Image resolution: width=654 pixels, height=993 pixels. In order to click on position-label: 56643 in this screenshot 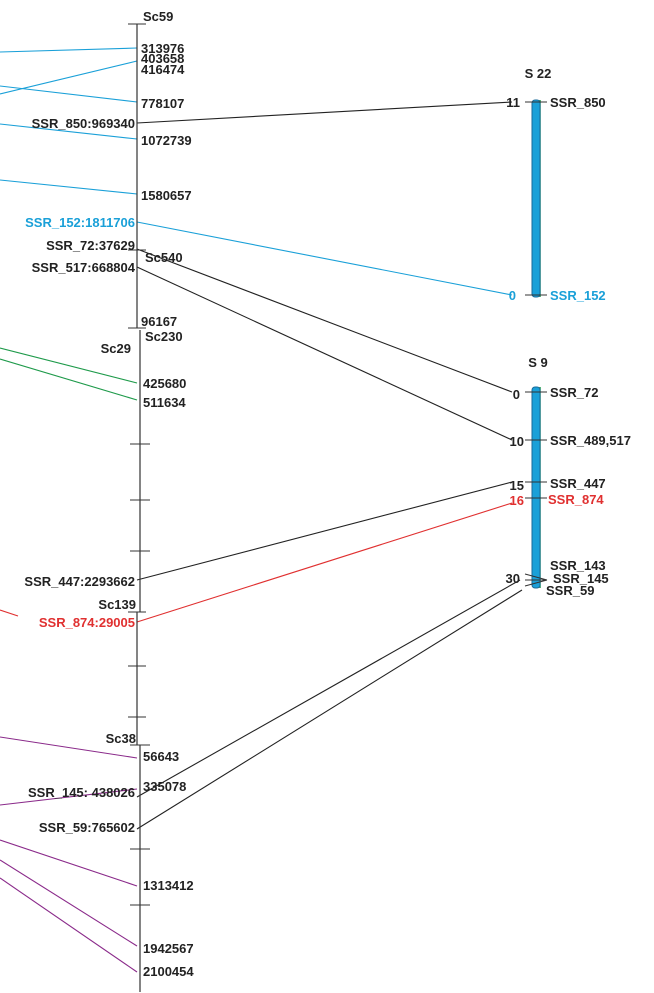, I will do `click(161, 756)`.